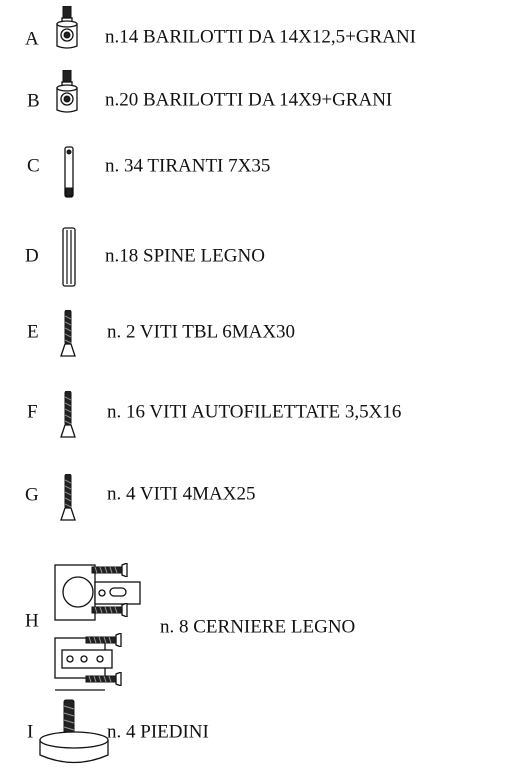 The width and height of the screenshot is (513, 772). I want to click on item-letter: F, so click(32, 411).